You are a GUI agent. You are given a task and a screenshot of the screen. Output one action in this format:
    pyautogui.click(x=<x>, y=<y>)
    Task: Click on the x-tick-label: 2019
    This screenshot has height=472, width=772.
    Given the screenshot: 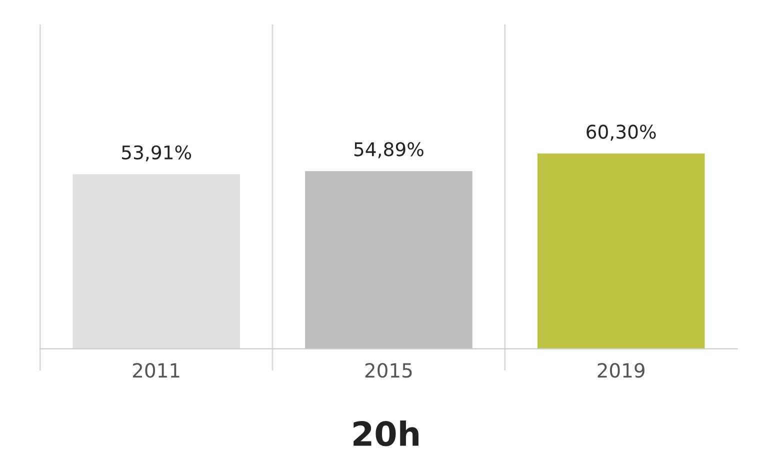 What is the action you would take?
    pyautogui.click(x=621, y=370)
    